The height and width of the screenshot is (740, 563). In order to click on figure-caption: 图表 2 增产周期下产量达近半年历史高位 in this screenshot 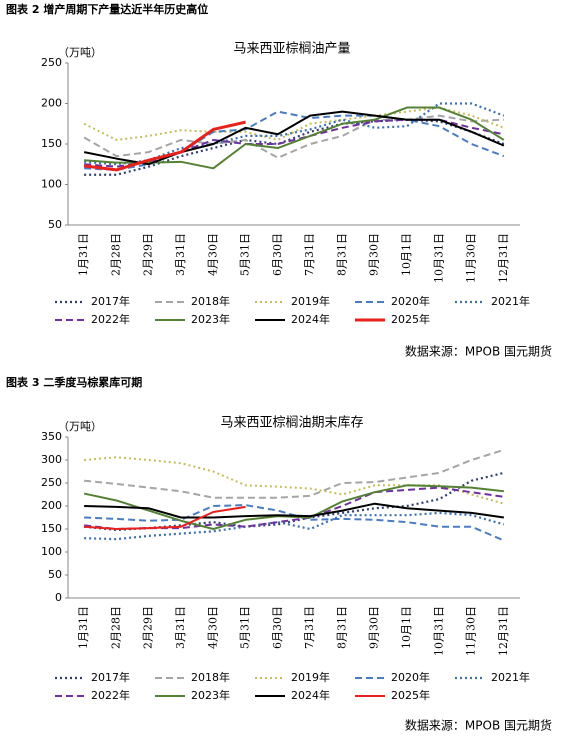, I will do `click(107, 9)`.